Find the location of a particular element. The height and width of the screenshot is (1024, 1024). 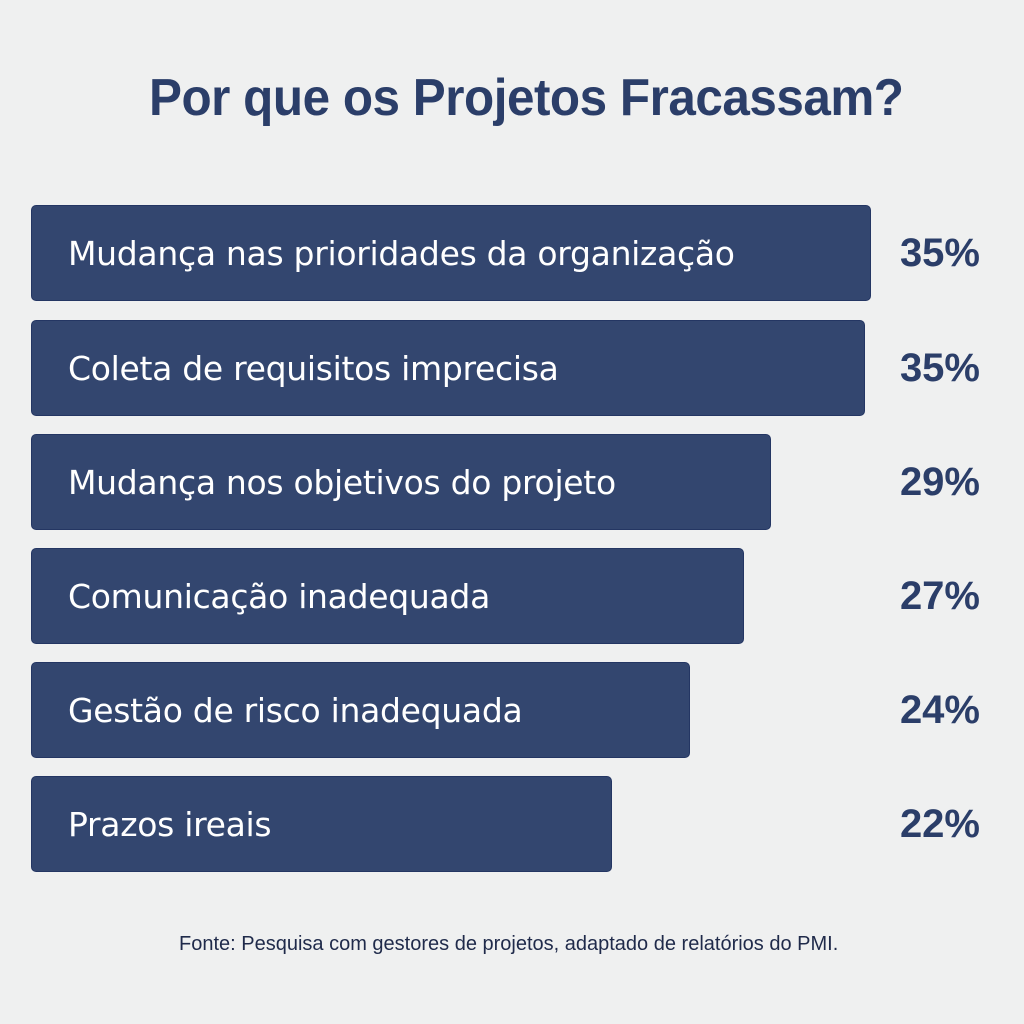

bar-label: Gestão de risco inadequada is located at coordinates (295, 710).